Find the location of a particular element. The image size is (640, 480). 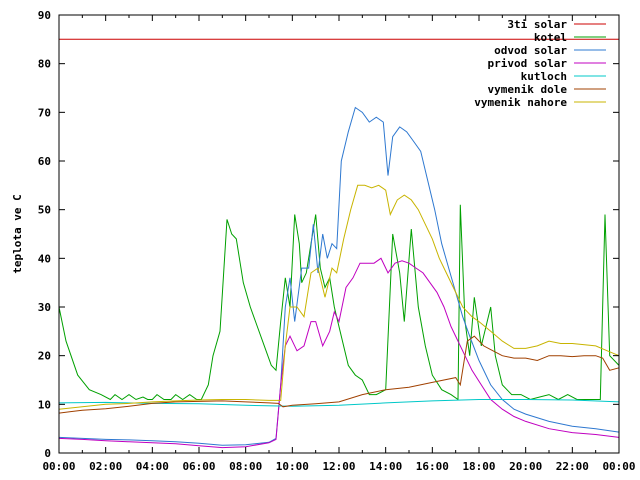

x-tick-label: 08:00 is located at coordinates (245, 466).